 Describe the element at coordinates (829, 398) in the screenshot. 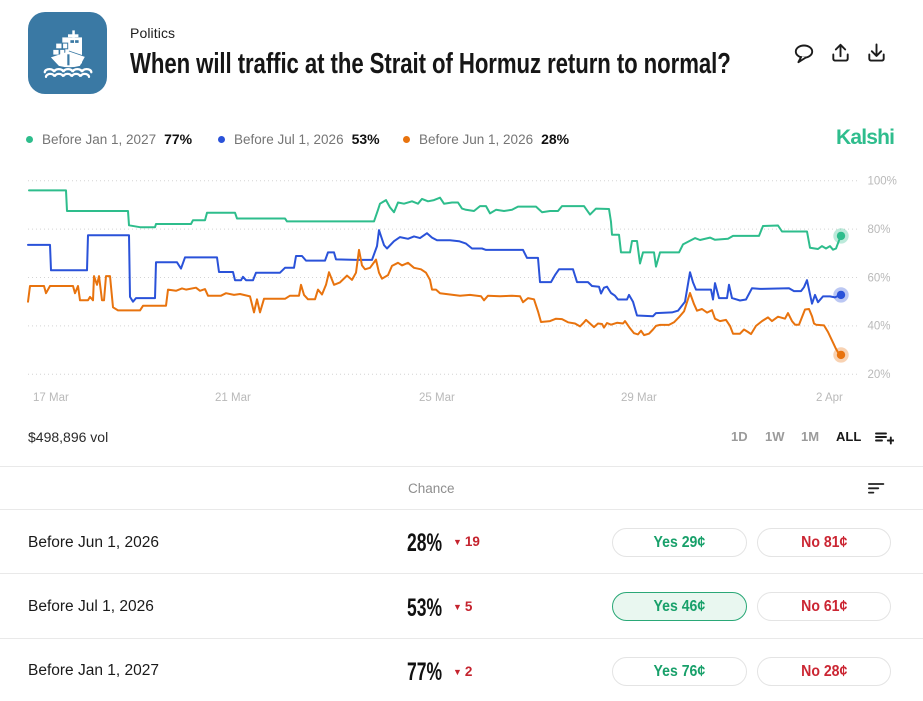

I see `svg-text: 2 Apr` at that location.